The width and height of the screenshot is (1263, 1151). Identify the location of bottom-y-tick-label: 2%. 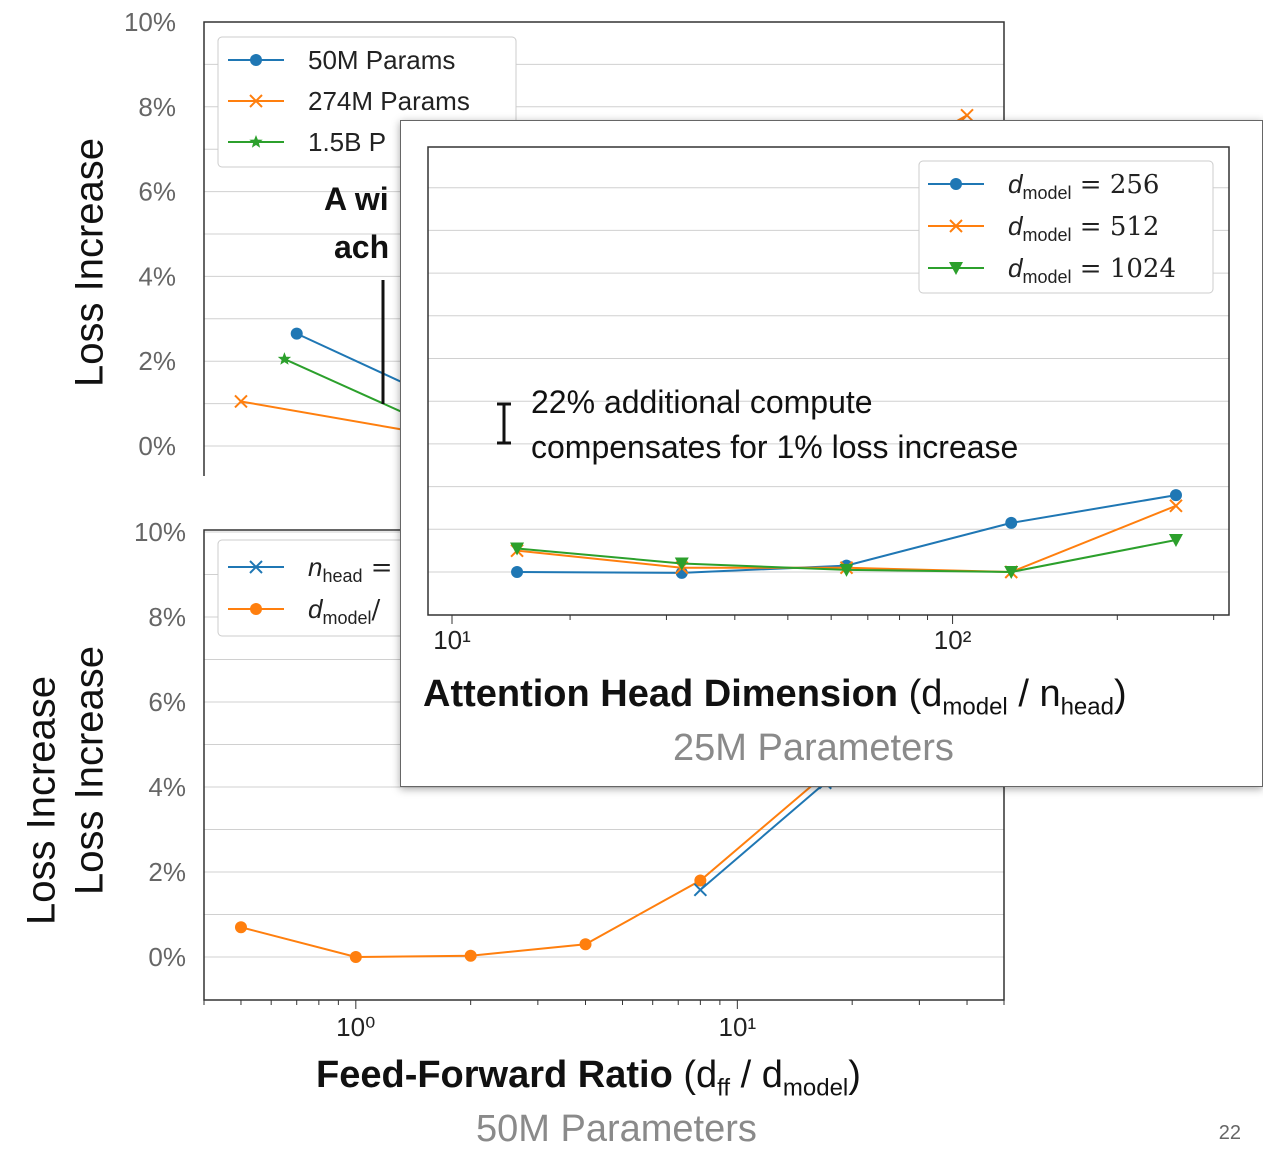
(167, 872).